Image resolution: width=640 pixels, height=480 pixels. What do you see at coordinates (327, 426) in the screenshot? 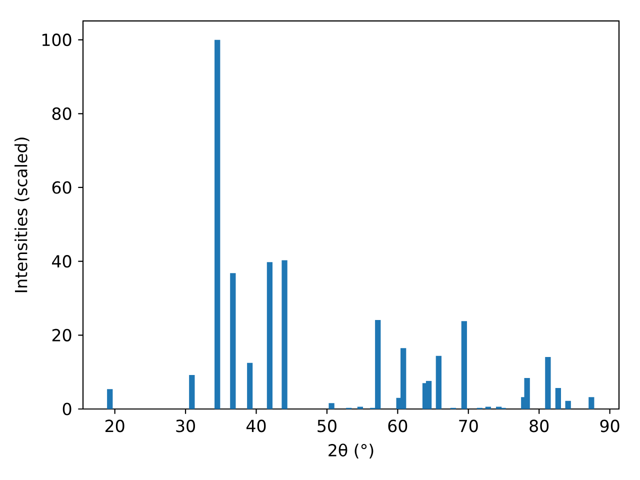
I see `x-tick-label: 50` at bounding box center [327, 426].